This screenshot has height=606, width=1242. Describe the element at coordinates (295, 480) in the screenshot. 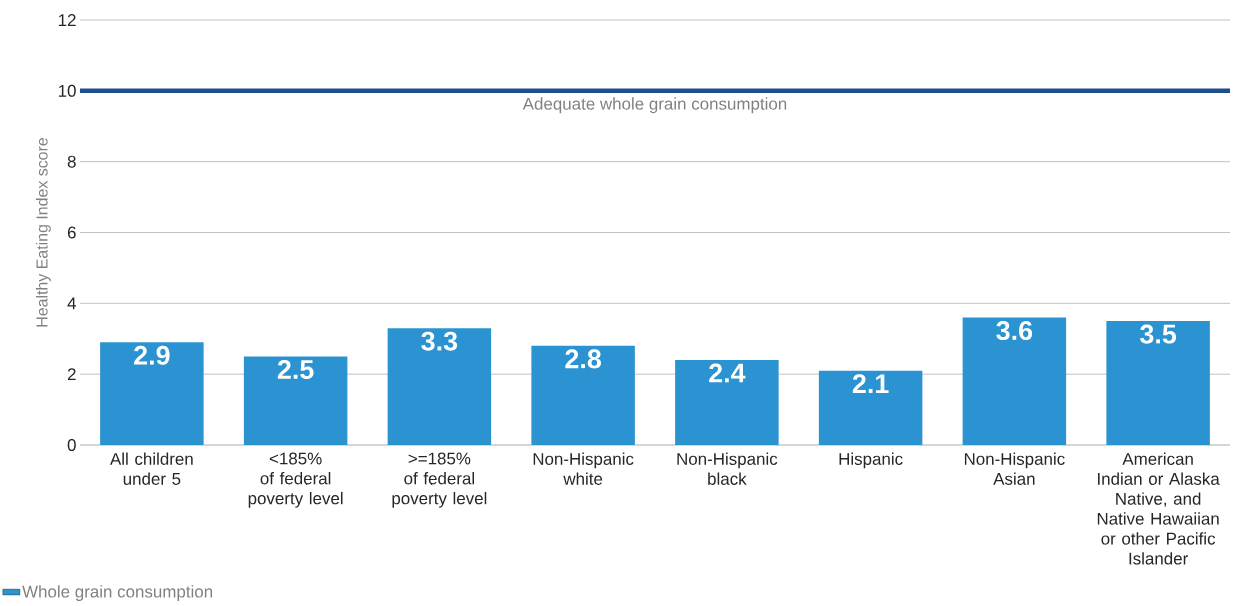

I see `x-tick-label: <185% of federal poverty level` at that location.